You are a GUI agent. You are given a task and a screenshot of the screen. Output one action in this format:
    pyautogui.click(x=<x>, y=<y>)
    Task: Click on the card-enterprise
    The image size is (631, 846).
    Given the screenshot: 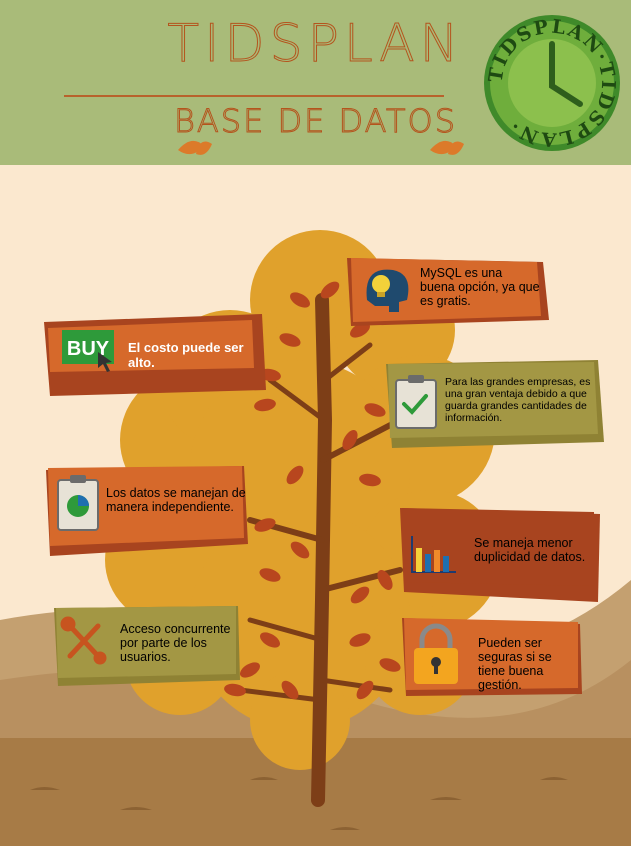 What is the action you would take?
    pyautogui.click(x=495, y=404)
    